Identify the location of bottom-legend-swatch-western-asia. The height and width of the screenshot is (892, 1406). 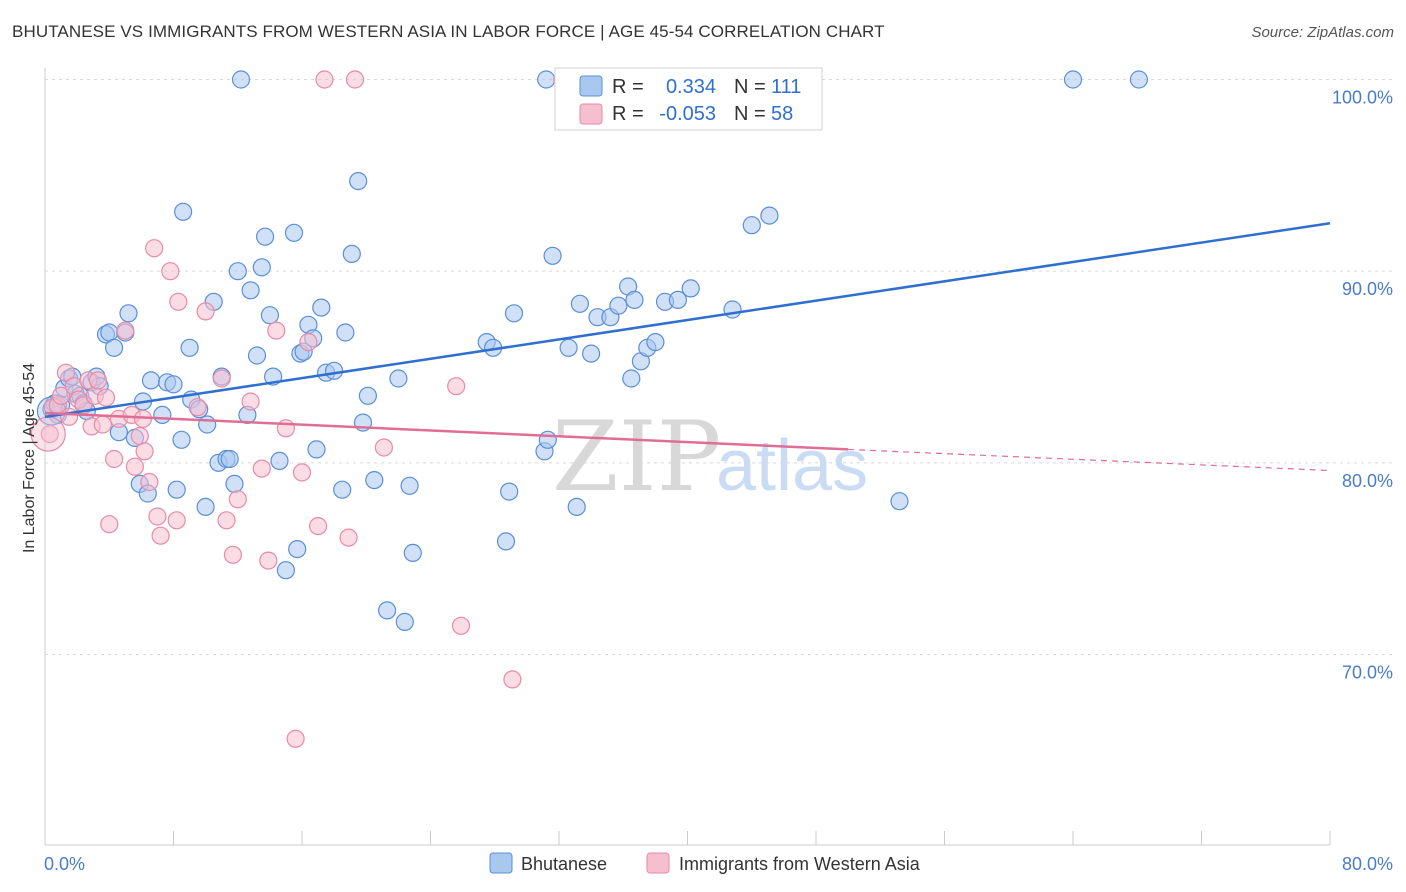
(658, 863).